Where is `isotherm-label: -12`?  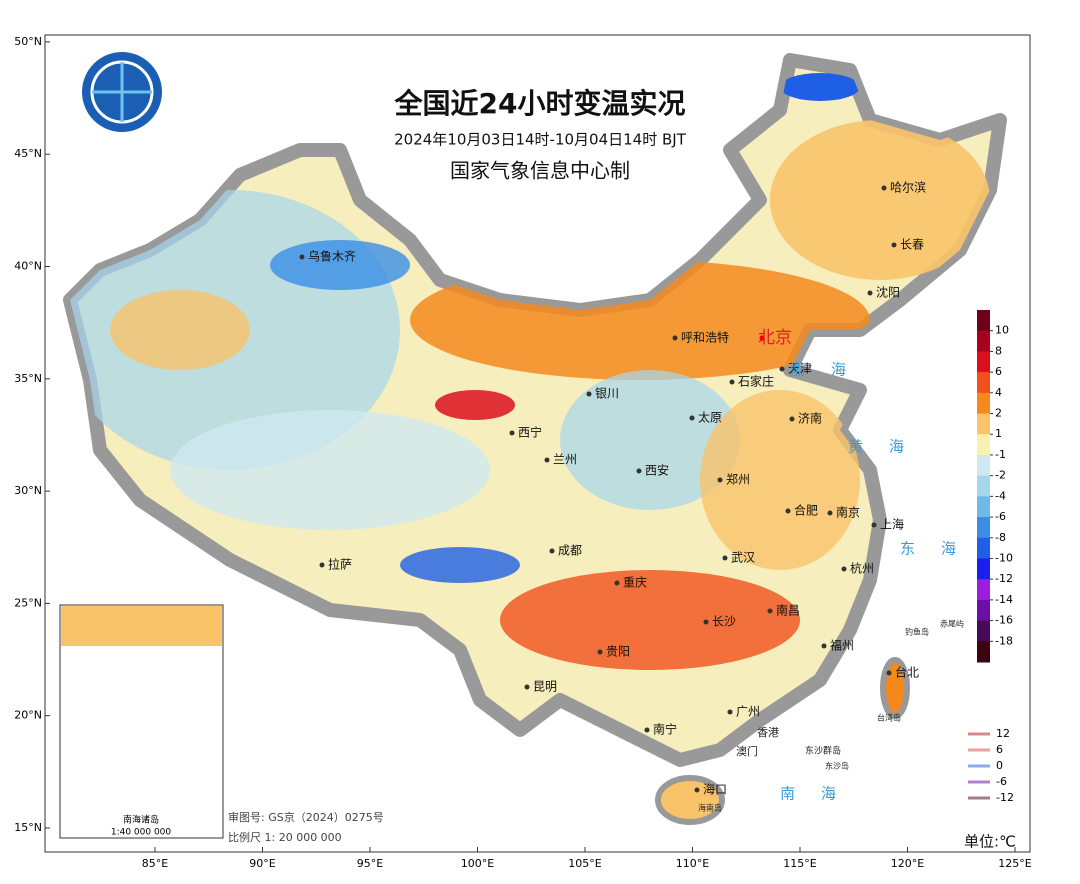
isotherm-label: -12 is located at coordinates (1005, 797).